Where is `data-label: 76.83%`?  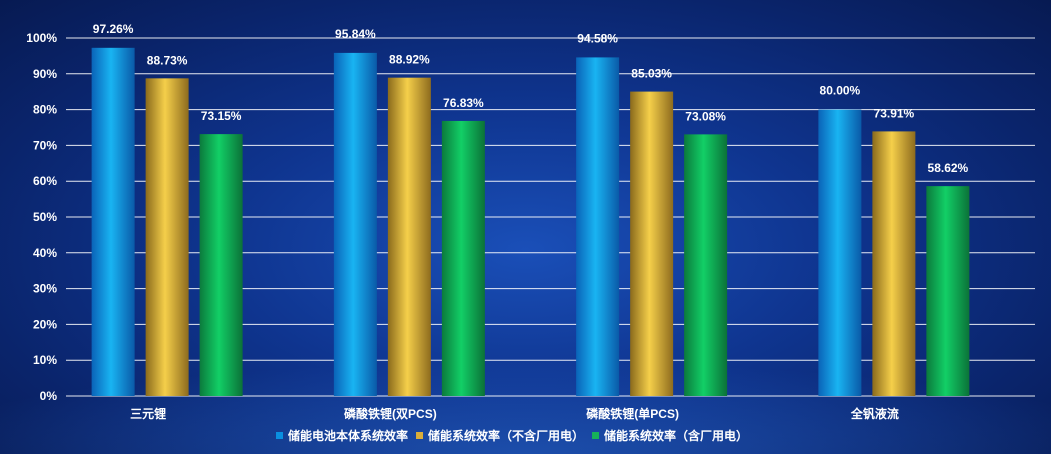
data-label: 76.83% is located at coordinates (463, 103).